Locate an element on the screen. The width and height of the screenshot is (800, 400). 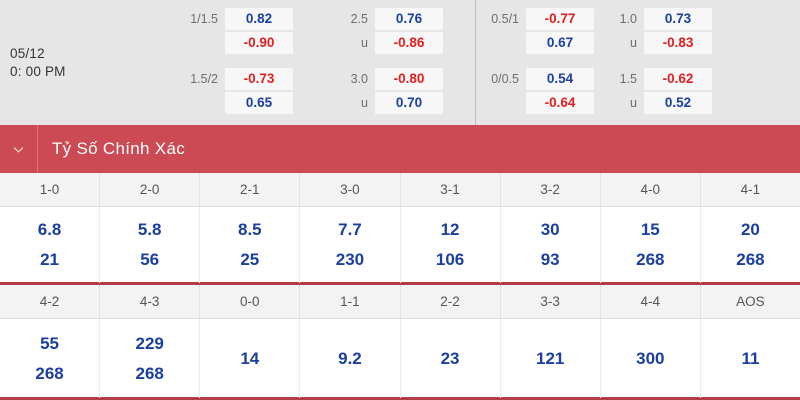
score-odds-cell: 23 is located at coordinates (451, 358).